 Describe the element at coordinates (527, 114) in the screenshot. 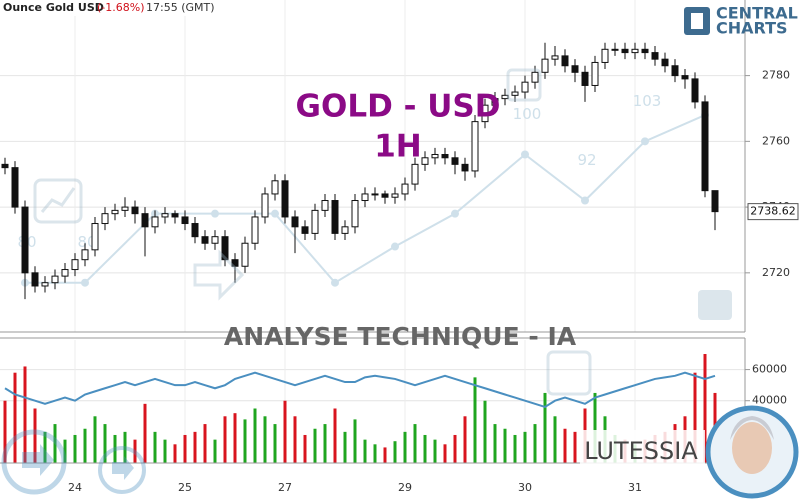

I see `indicator-label: 100` at that location.